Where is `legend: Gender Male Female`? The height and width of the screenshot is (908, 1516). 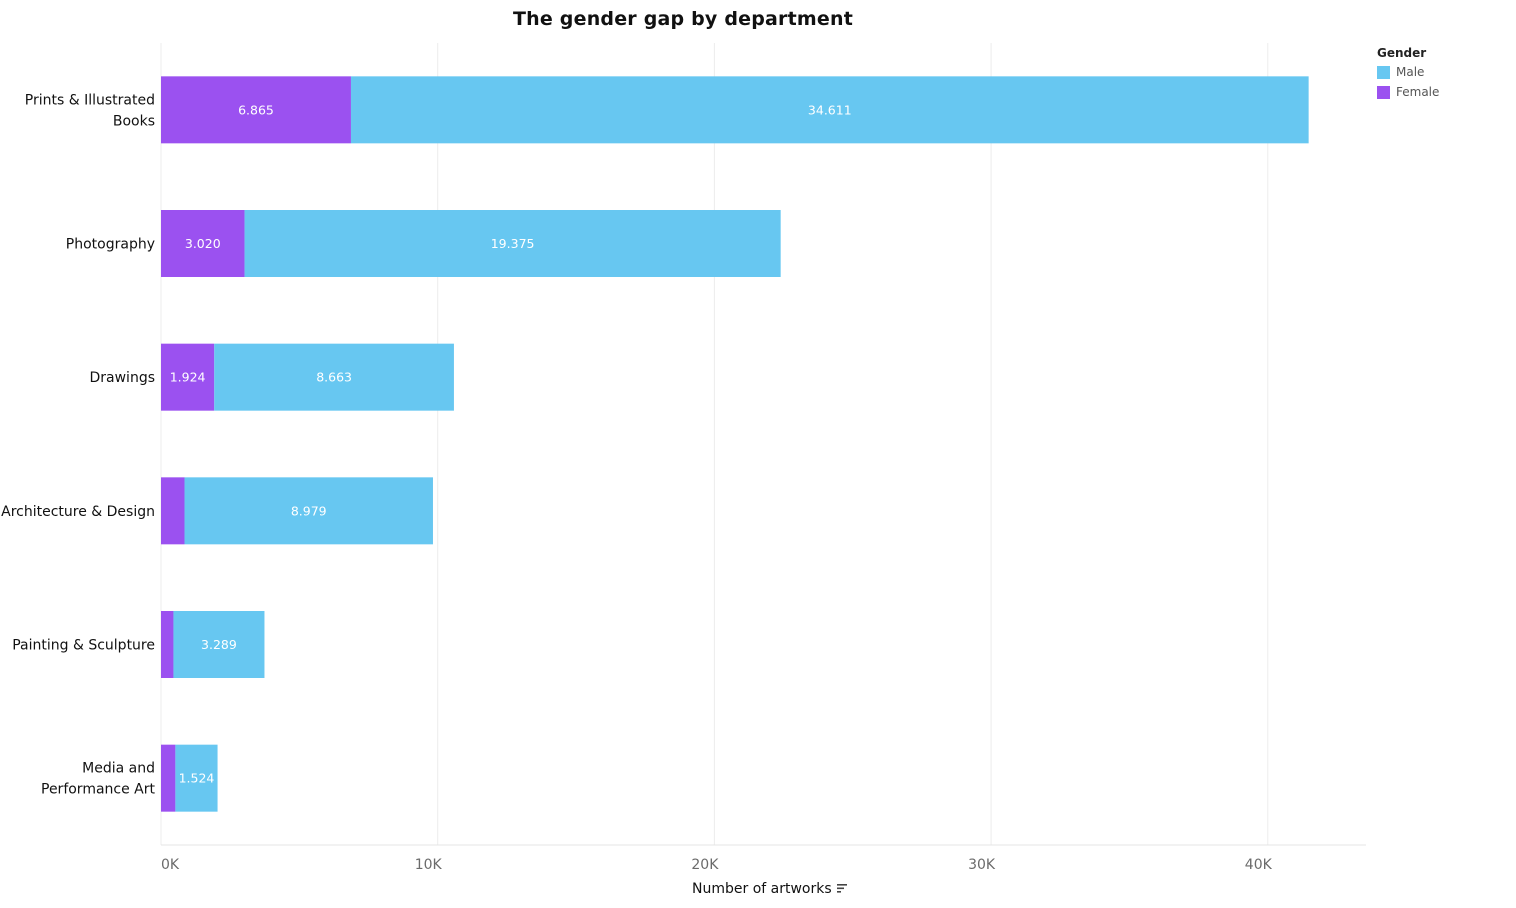 legend: Gender Male Female is located at coordinates (1408, 74).